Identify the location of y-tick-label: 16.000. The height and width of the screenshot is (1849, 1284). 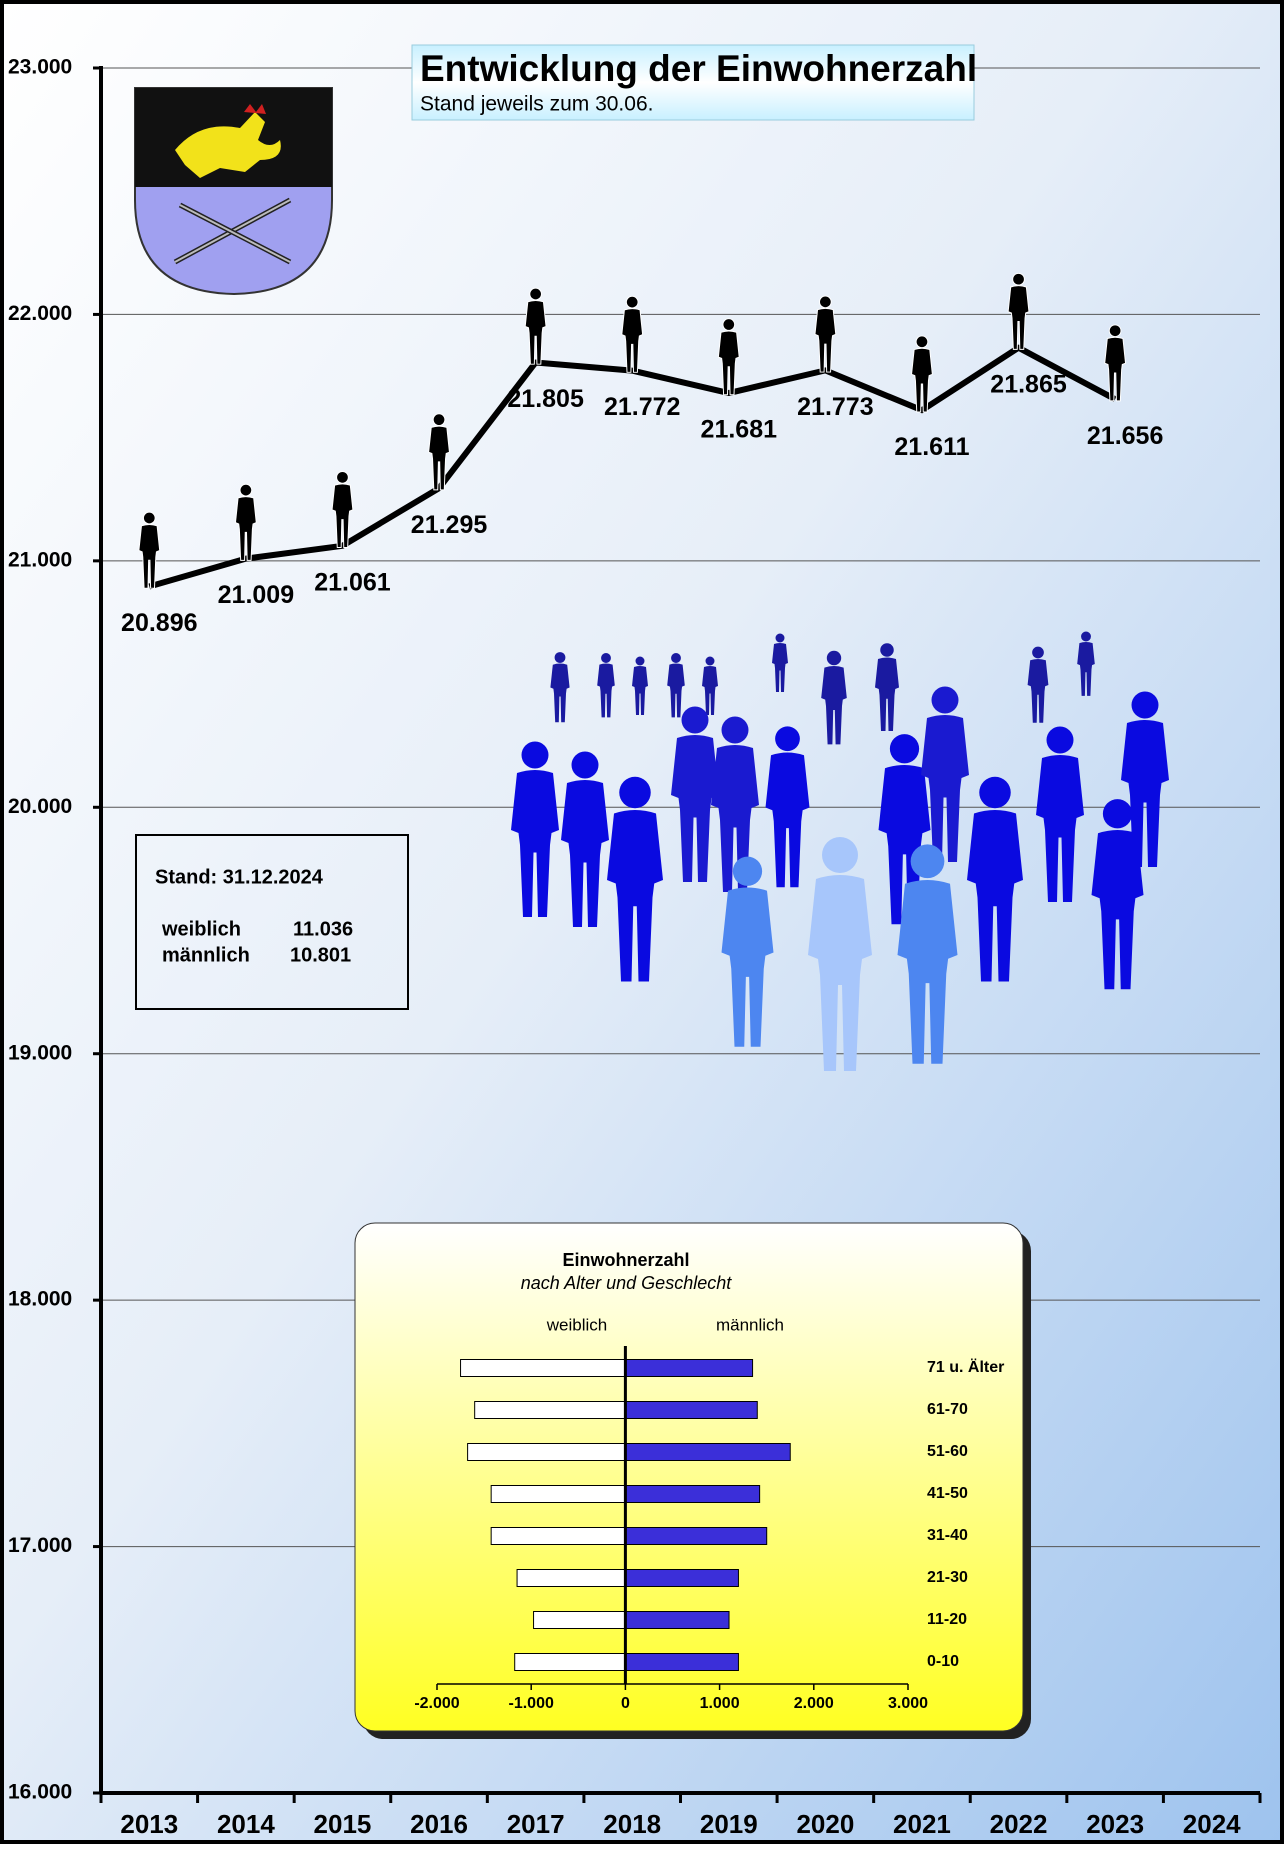
(40, 1792).